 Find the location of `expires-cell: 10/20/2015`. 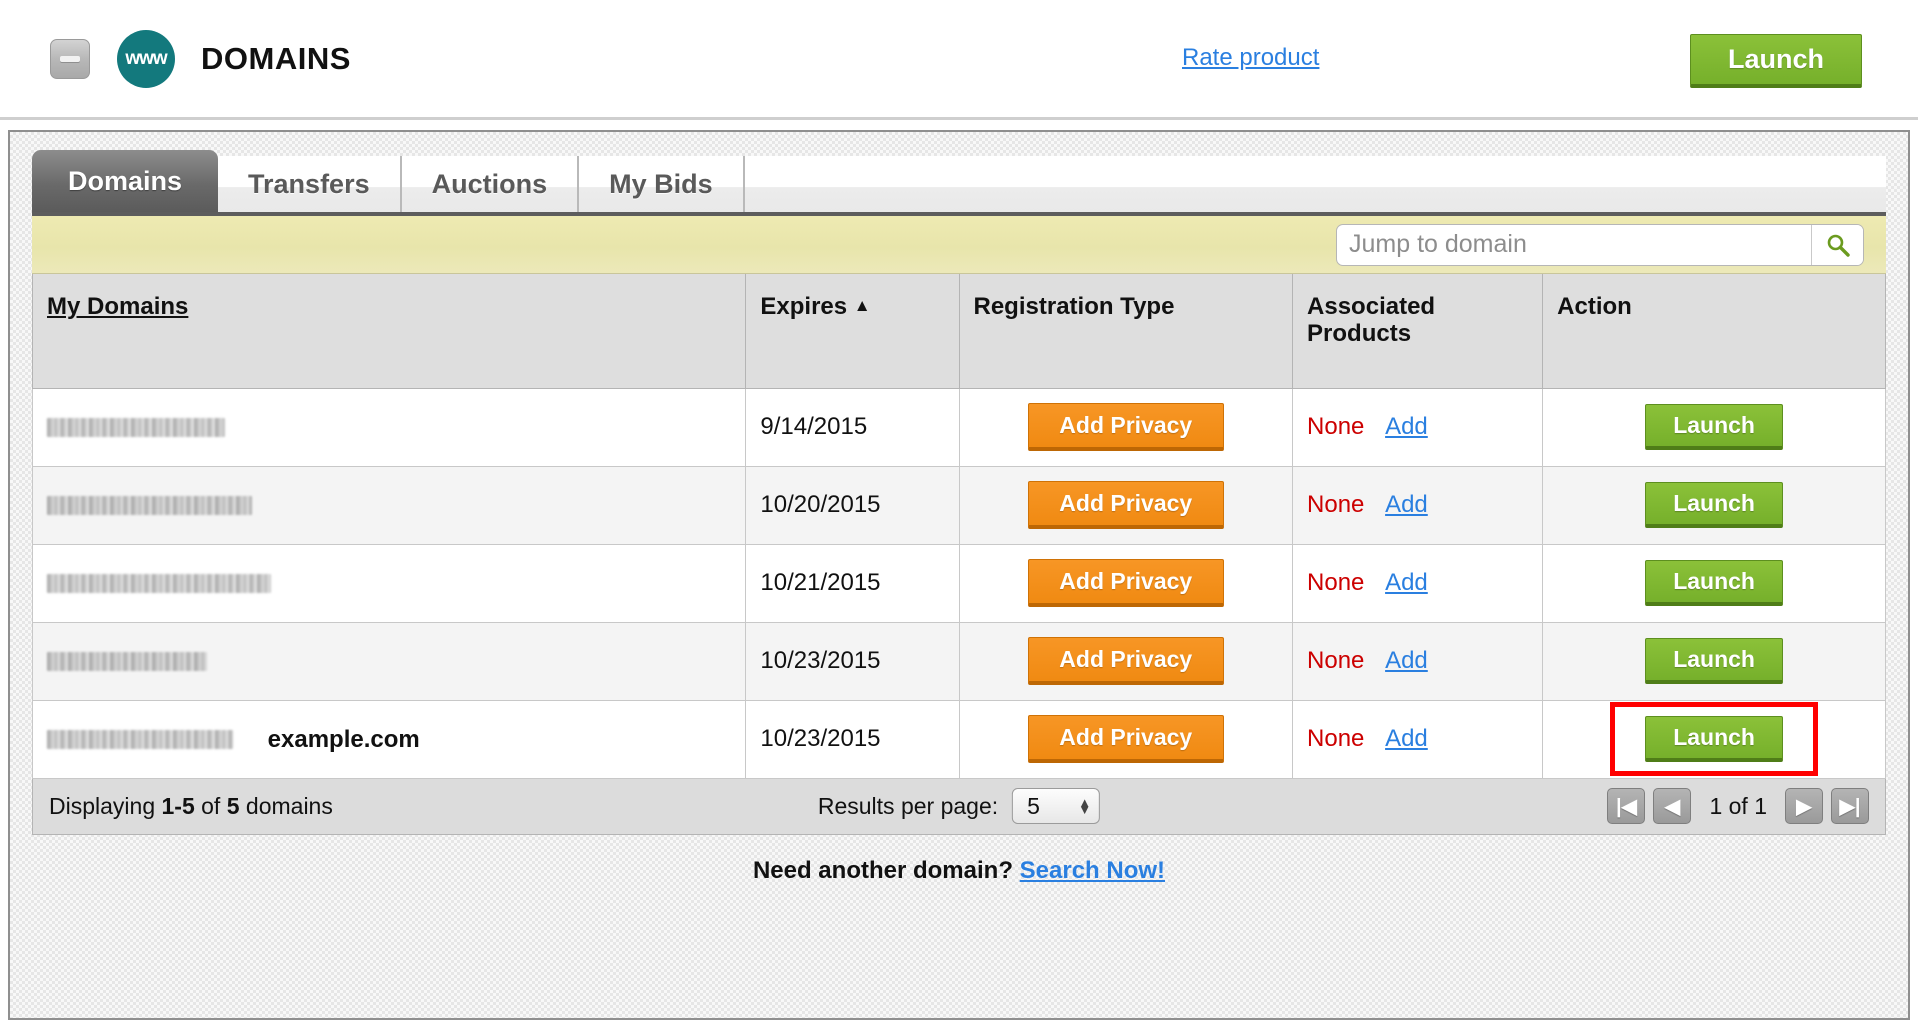

expires-cell: 10/20/2015 is located at coordinates (852, 505).